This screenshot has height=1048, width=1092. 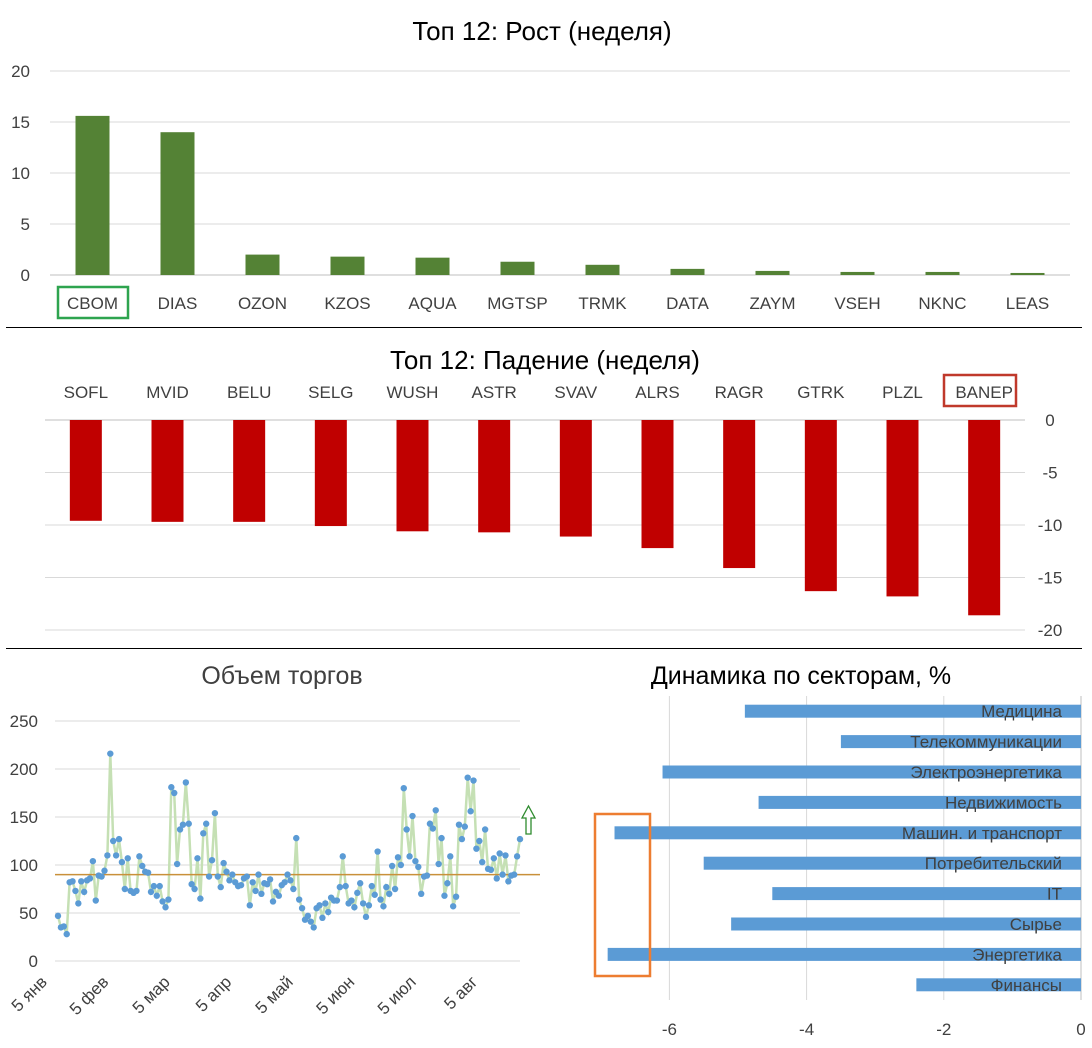 I want to click on x-tick-label: MGTSP, so click(x=517, y=303).